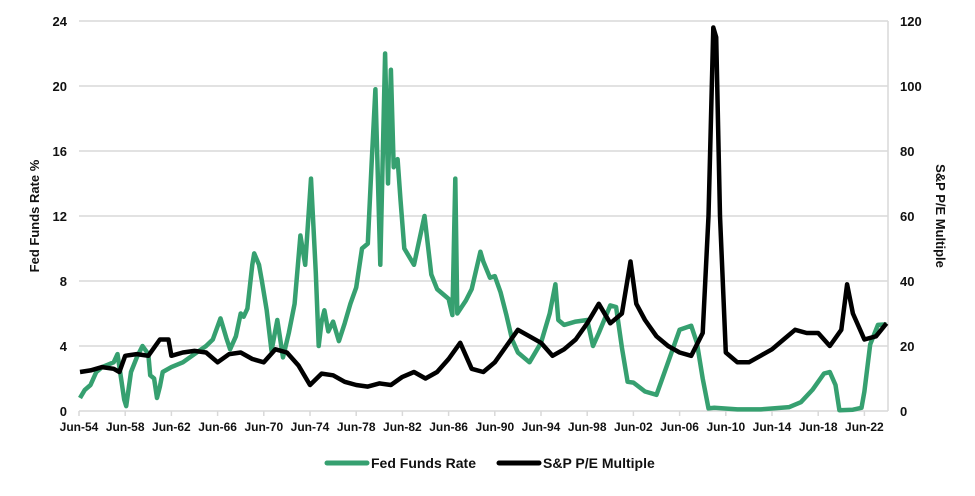 Image resolution: width=975 pixels, height=496 pixels. I want to click on x-tick-label: Jun-22, so click(864, 427).